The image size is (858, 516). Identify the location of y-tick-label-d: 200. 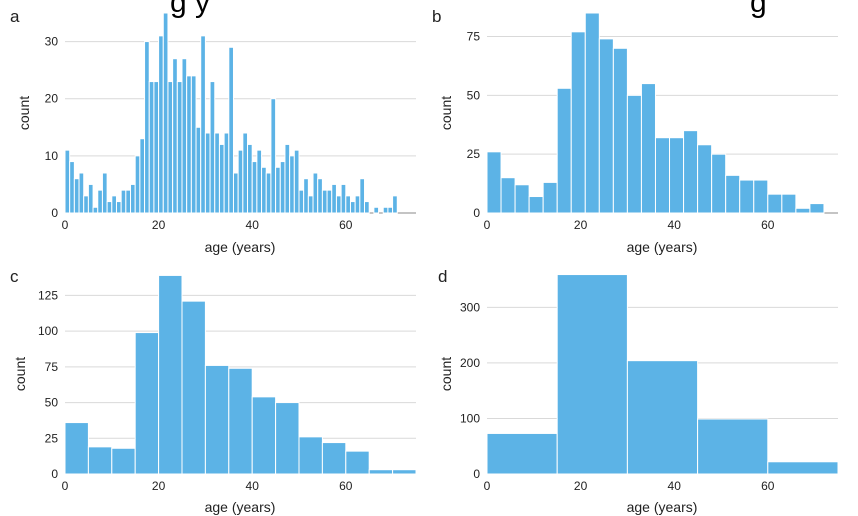
(470, 363).